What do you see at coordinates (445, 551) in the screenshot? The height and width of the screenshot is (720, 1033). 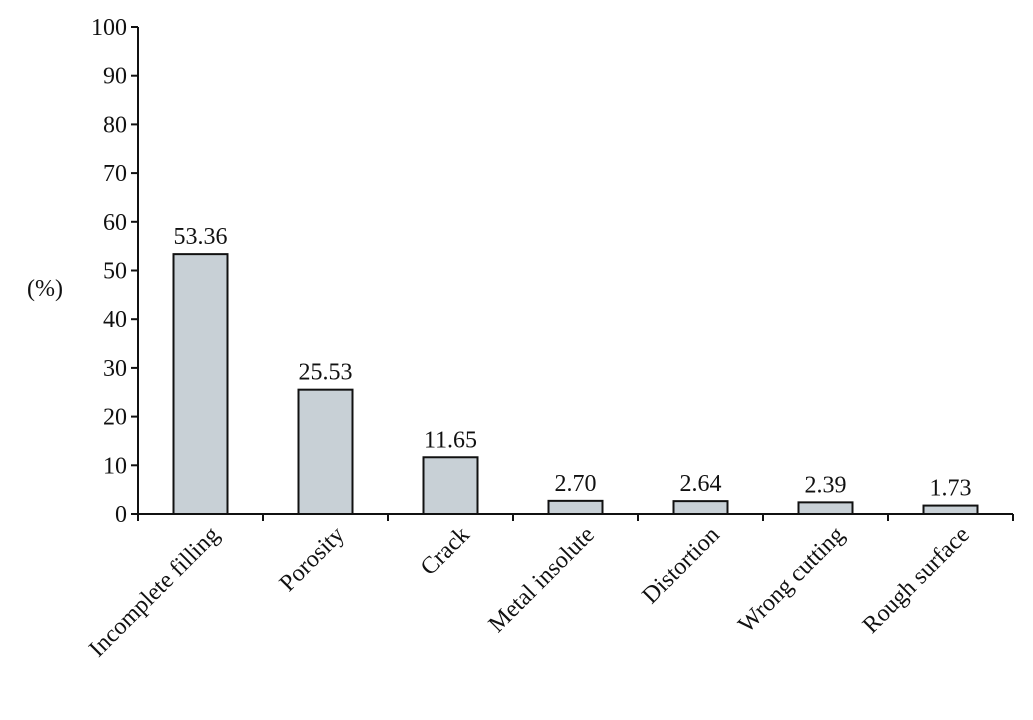 I see `x-tick-label: Crack` at bounding box center [445, 551].